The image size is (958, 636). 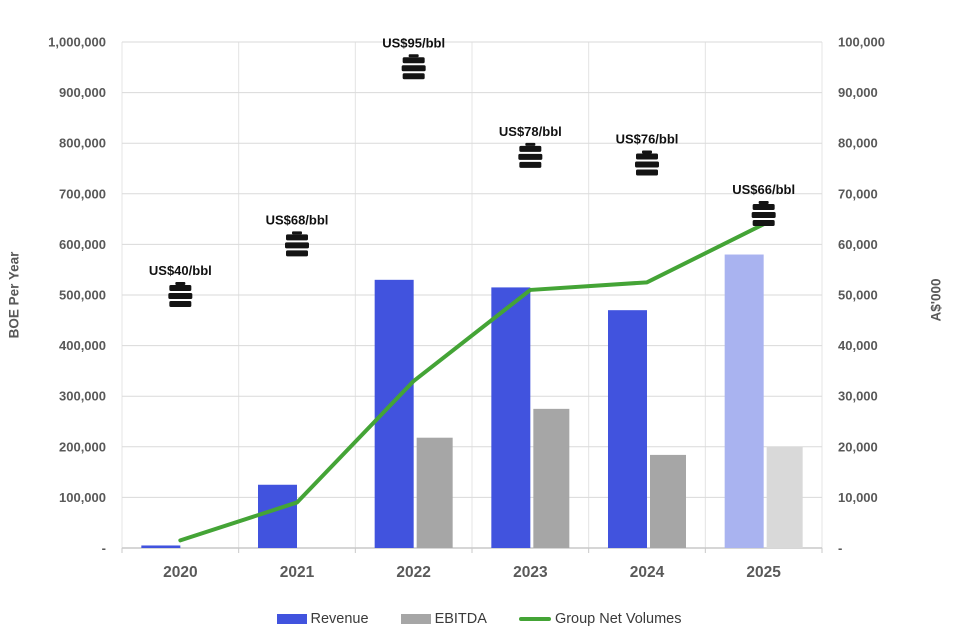 I want to click on year-label-2022: 2022, so click(x=413, y=572).